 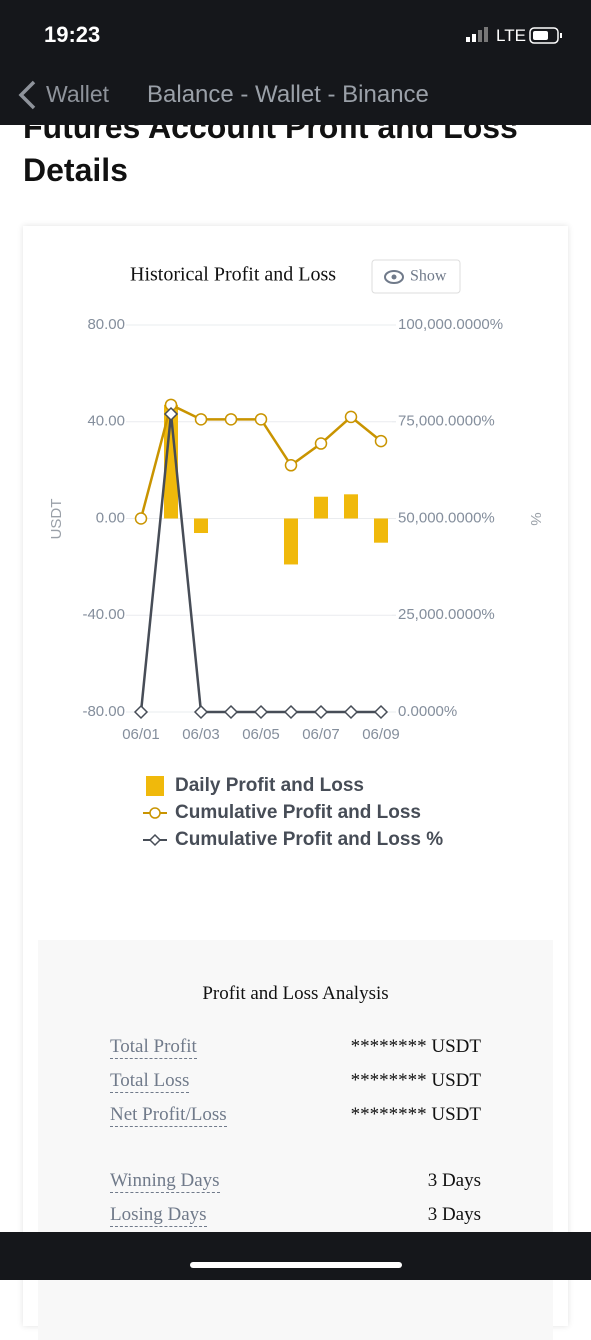 What do you see at coordinates (446, 517) in the screenshot?
I see `y2-tick-label: 50,000.0000%` at bounding box center [446, 517].